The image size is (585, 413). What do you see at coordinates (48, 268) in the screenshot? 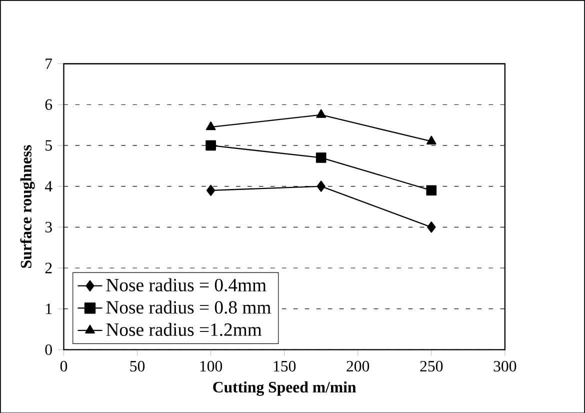
I see `y-tick-label: 2` at bounding box center [48, 268].